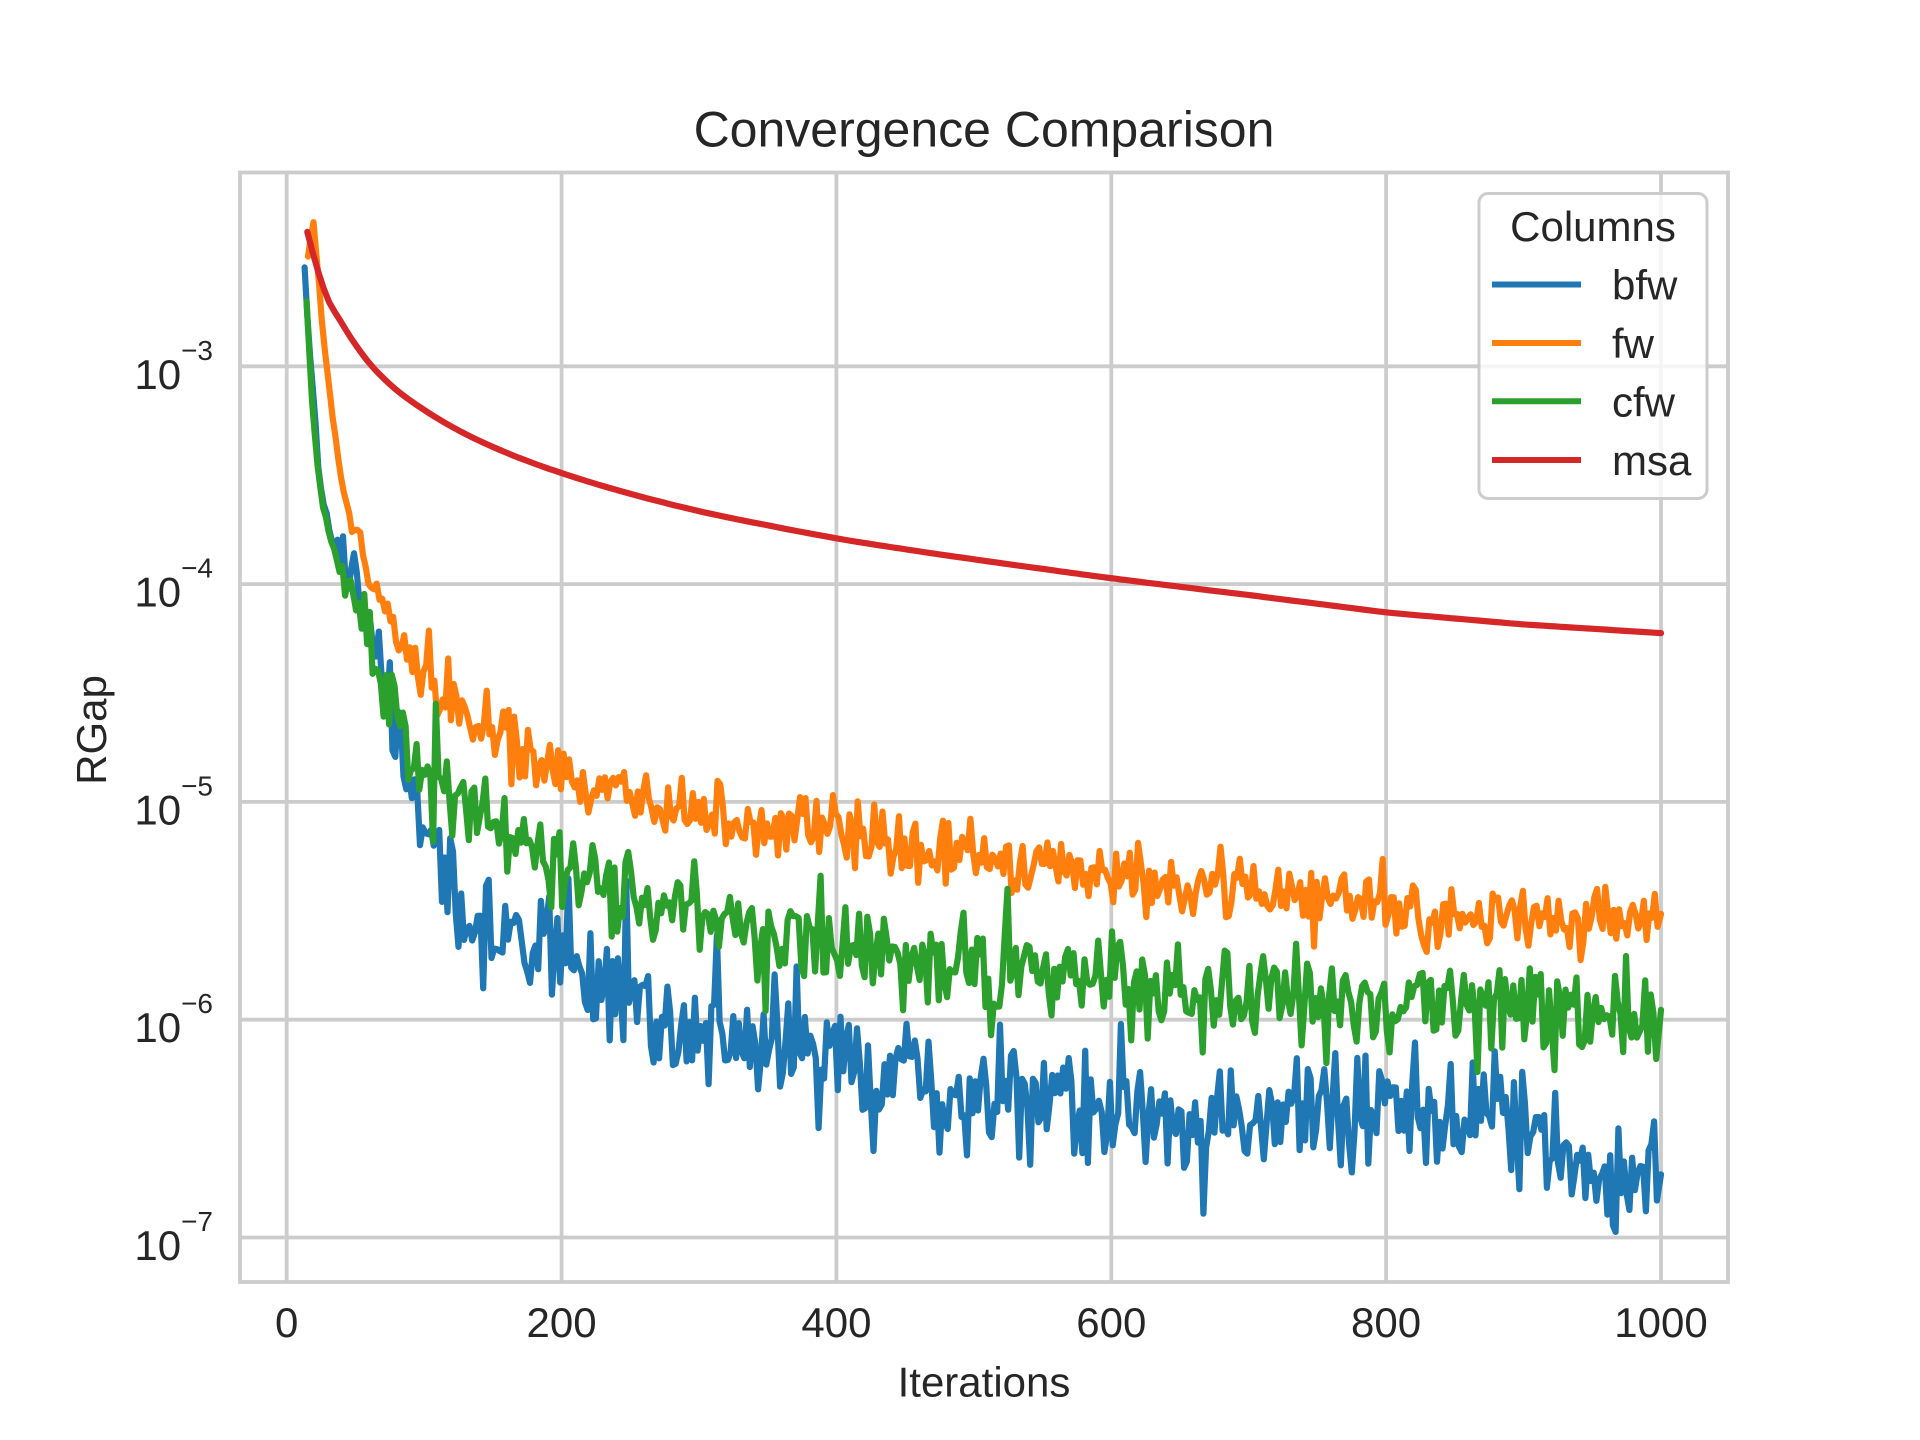  What do you see at coordinates (173, 1237) in the screenshot?
I see `svg-text: 10⁻⁷` at bounding box center [173, 1237].